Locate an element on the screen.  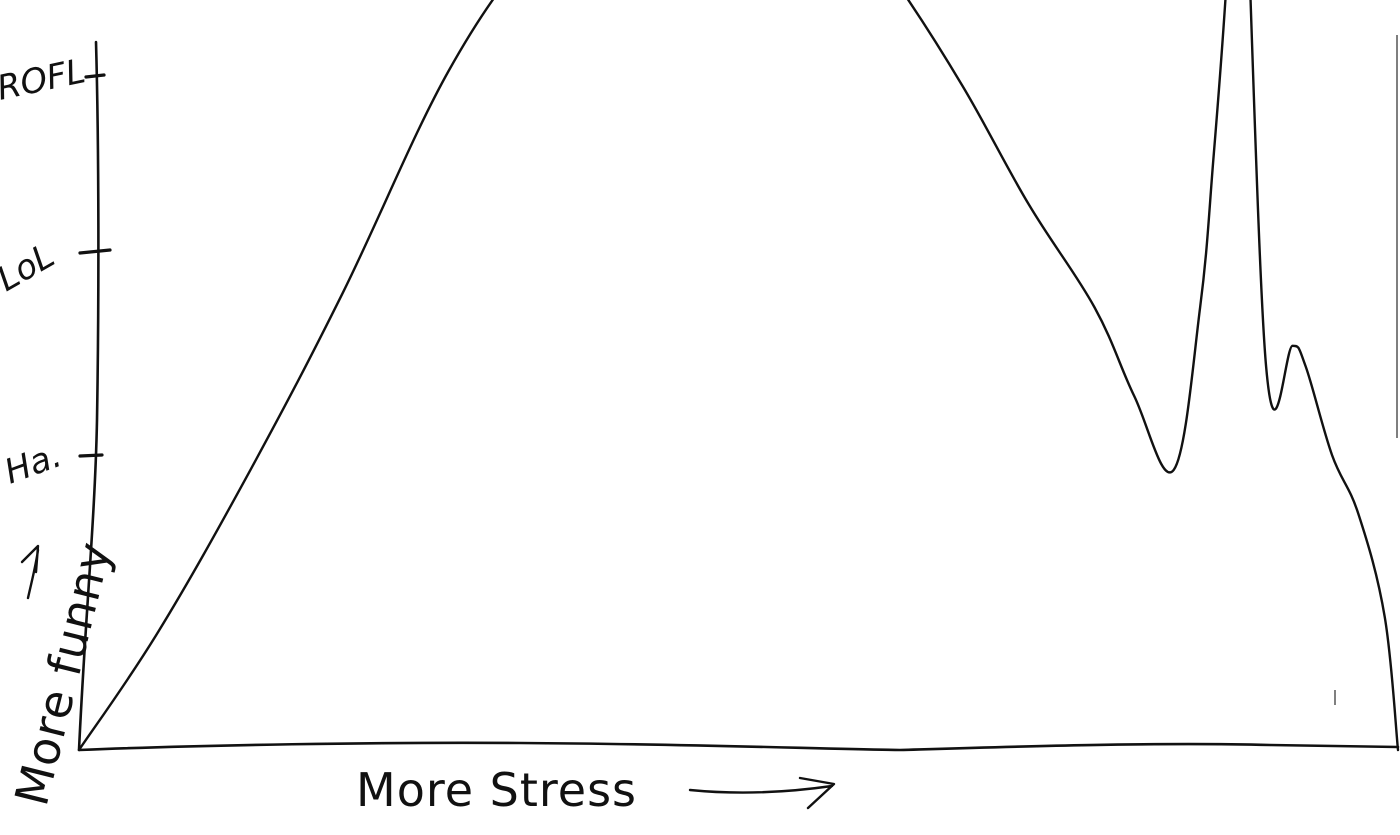
y-axis-arrow-icon is located at coordinates (30, 572).